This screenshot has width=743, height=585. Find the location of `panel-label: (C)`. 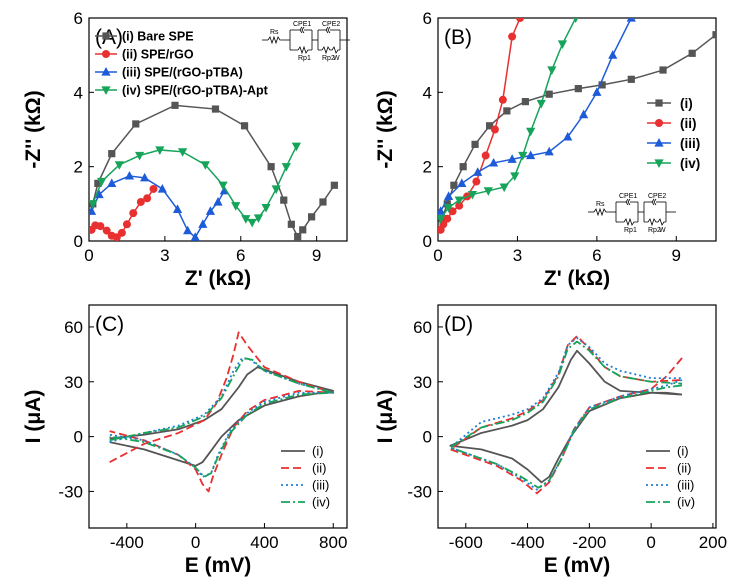

panel-label: (C) is located at coordinates (109, 324).